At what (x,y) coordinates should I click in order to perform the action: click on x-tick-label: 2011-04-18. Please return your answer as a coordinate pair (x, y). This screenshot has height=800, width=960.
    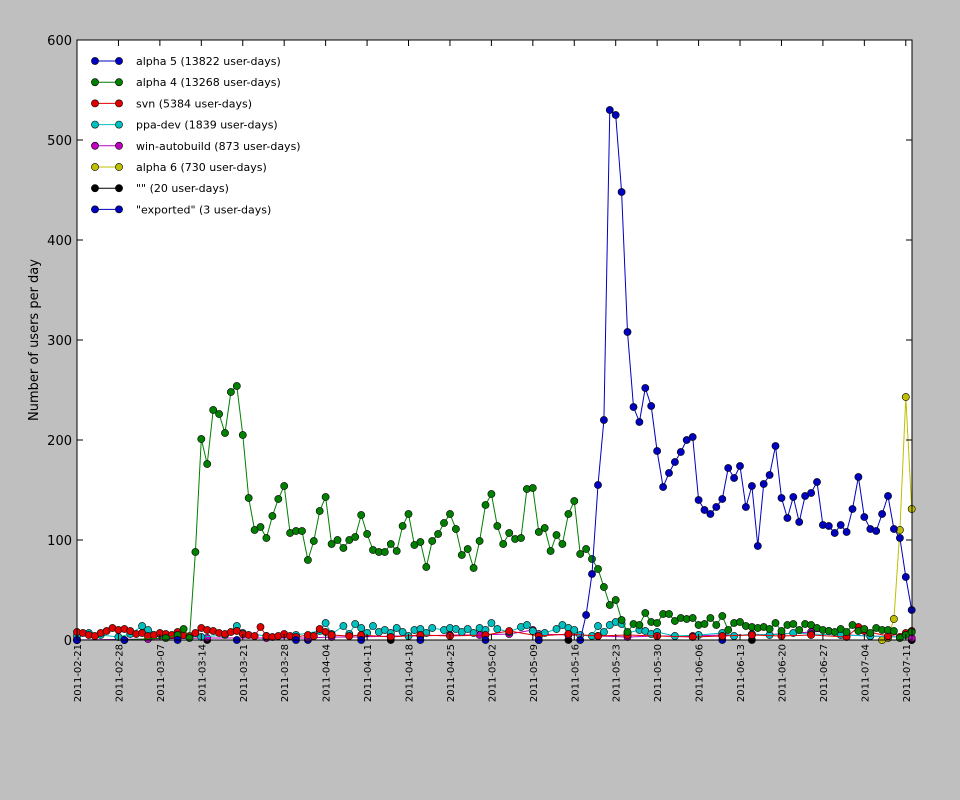
    Looking at the image, I should click on (410, 673).